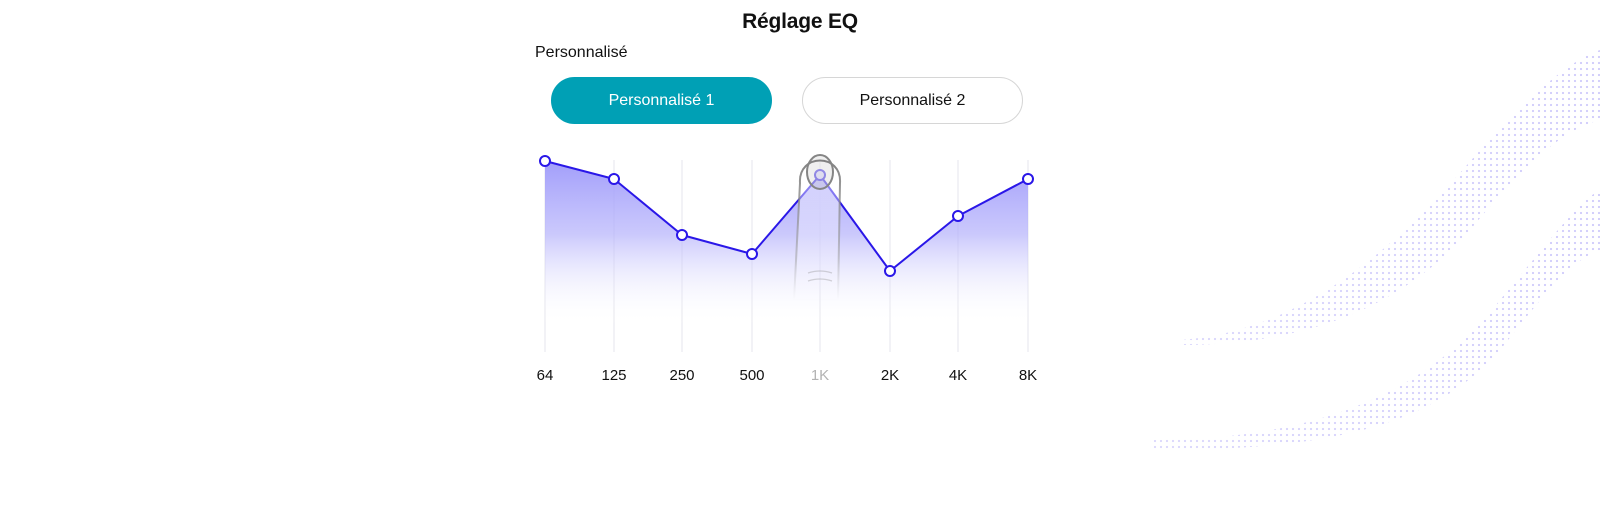 This screenshot has width=1600, height=510. Describe the element at coordinates (1028, 179) in the screenshot. I see `eq-band-handle-8k` at that location.